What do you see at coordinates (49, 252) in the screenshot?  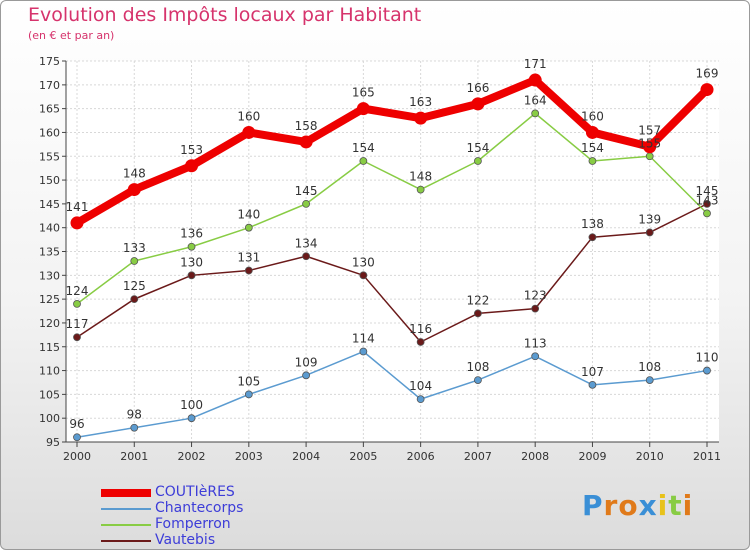 I see `y-tick-label: 135` at bounding box center [49, 252].